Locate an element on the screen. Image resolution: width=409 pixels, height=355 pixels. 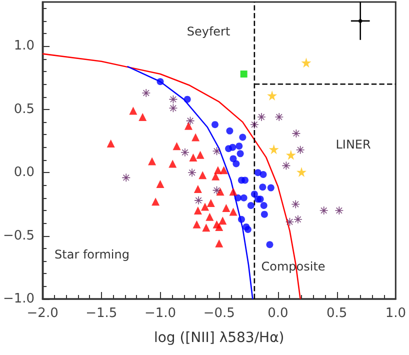
annotation: Seyfert is located at coordinates (208, 31).